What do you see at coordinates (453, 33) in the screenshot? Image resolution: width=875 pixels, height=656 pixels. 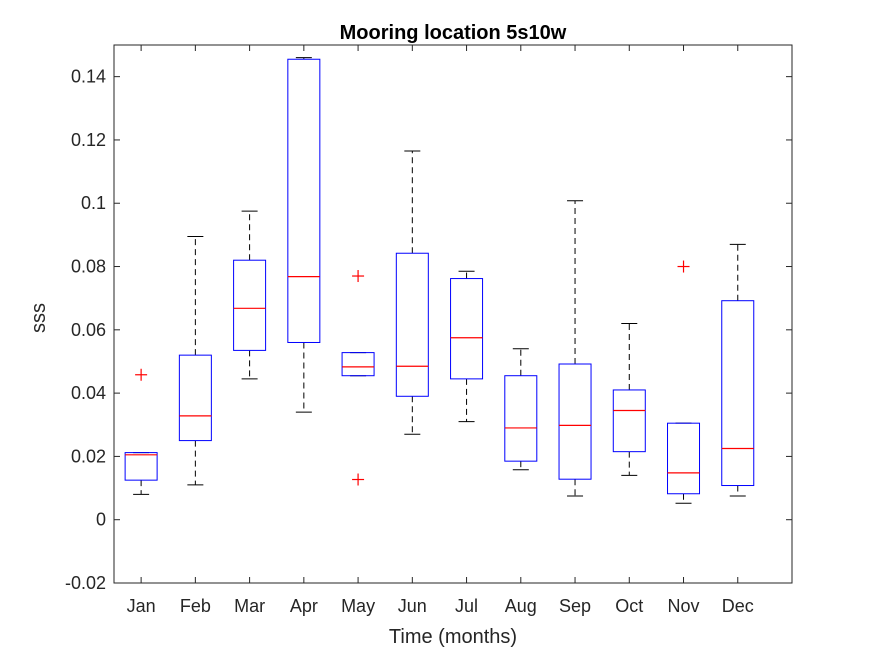 I see `chart-title: Mooring location 5s10w` at bounding box center [453, 33].